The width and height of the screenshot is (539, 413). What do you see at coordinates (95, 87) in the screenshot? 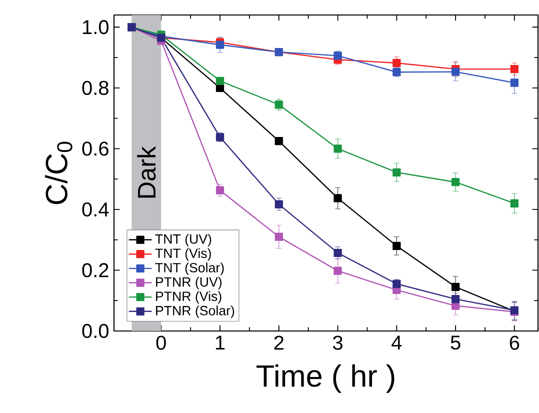
I see `y-tick-label: 0.8` at bounding box center [95, 87].